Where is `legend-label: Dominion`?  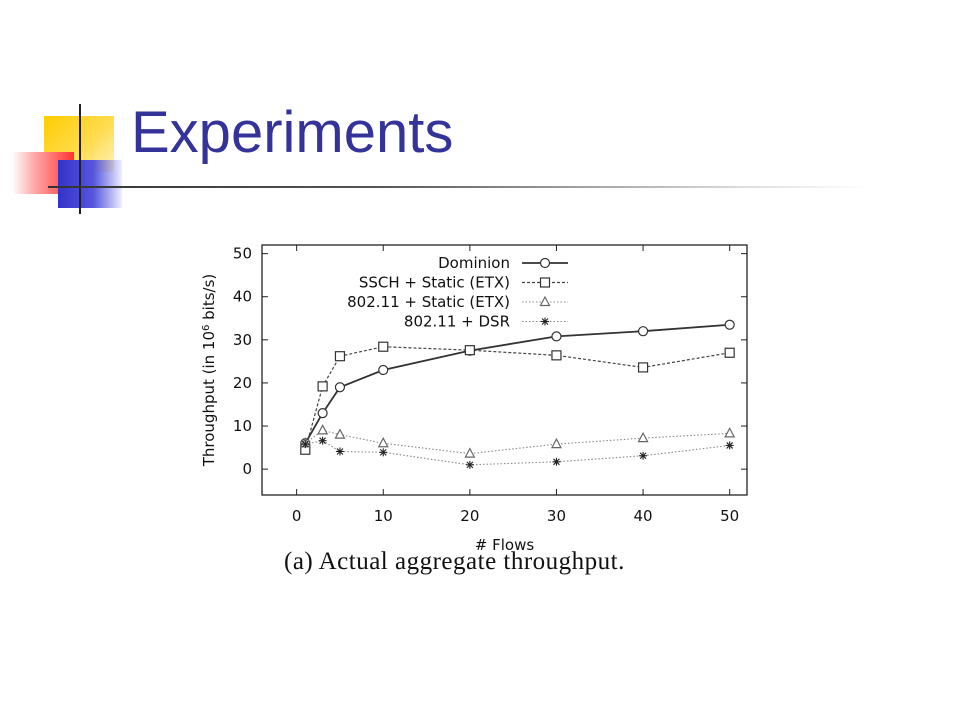
legend-label: Dominion is located at coordinates (474, 263).